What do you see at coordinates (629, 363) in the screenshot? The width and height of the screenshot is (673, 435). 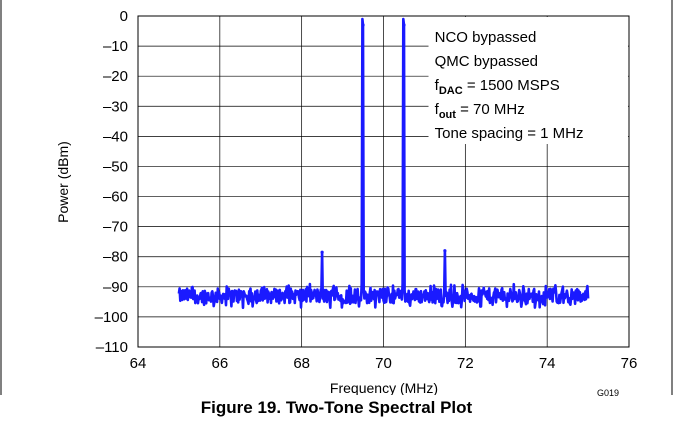 I see `x-tick-label: 76` at bounding box center [629, 363].